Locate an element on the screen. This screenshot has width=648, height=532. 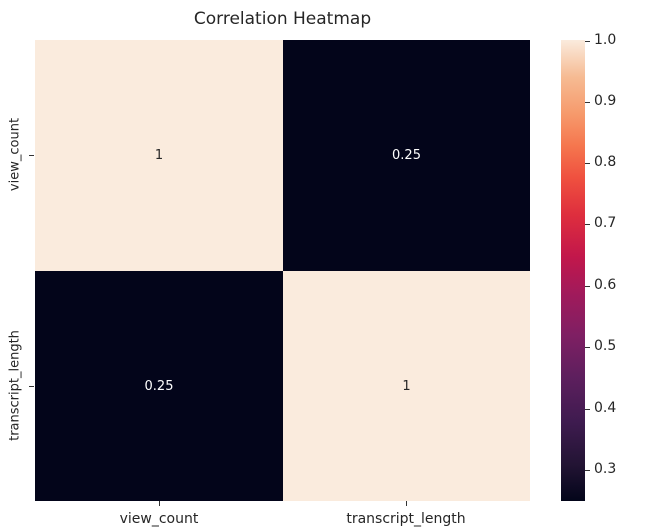
colorbar-tick-label: 0.5 is located at coordinates (605, 346).